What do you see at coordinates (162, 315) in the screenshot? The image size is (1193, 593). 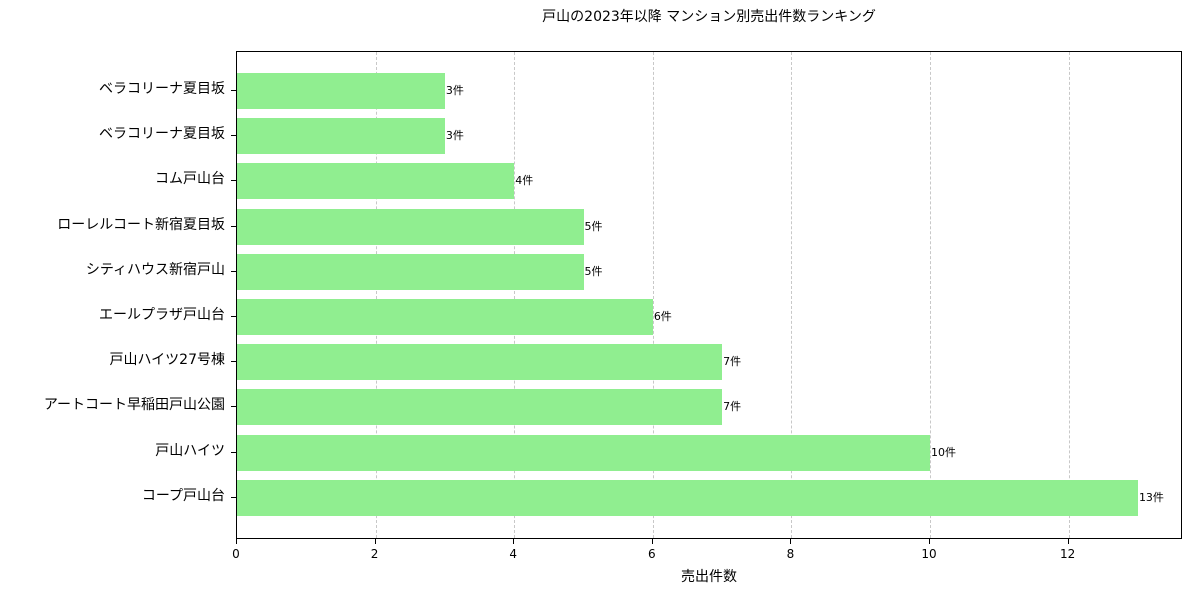 I see `y-tick-label: エールプラザ戸山台` at bounding box center [162, 315].